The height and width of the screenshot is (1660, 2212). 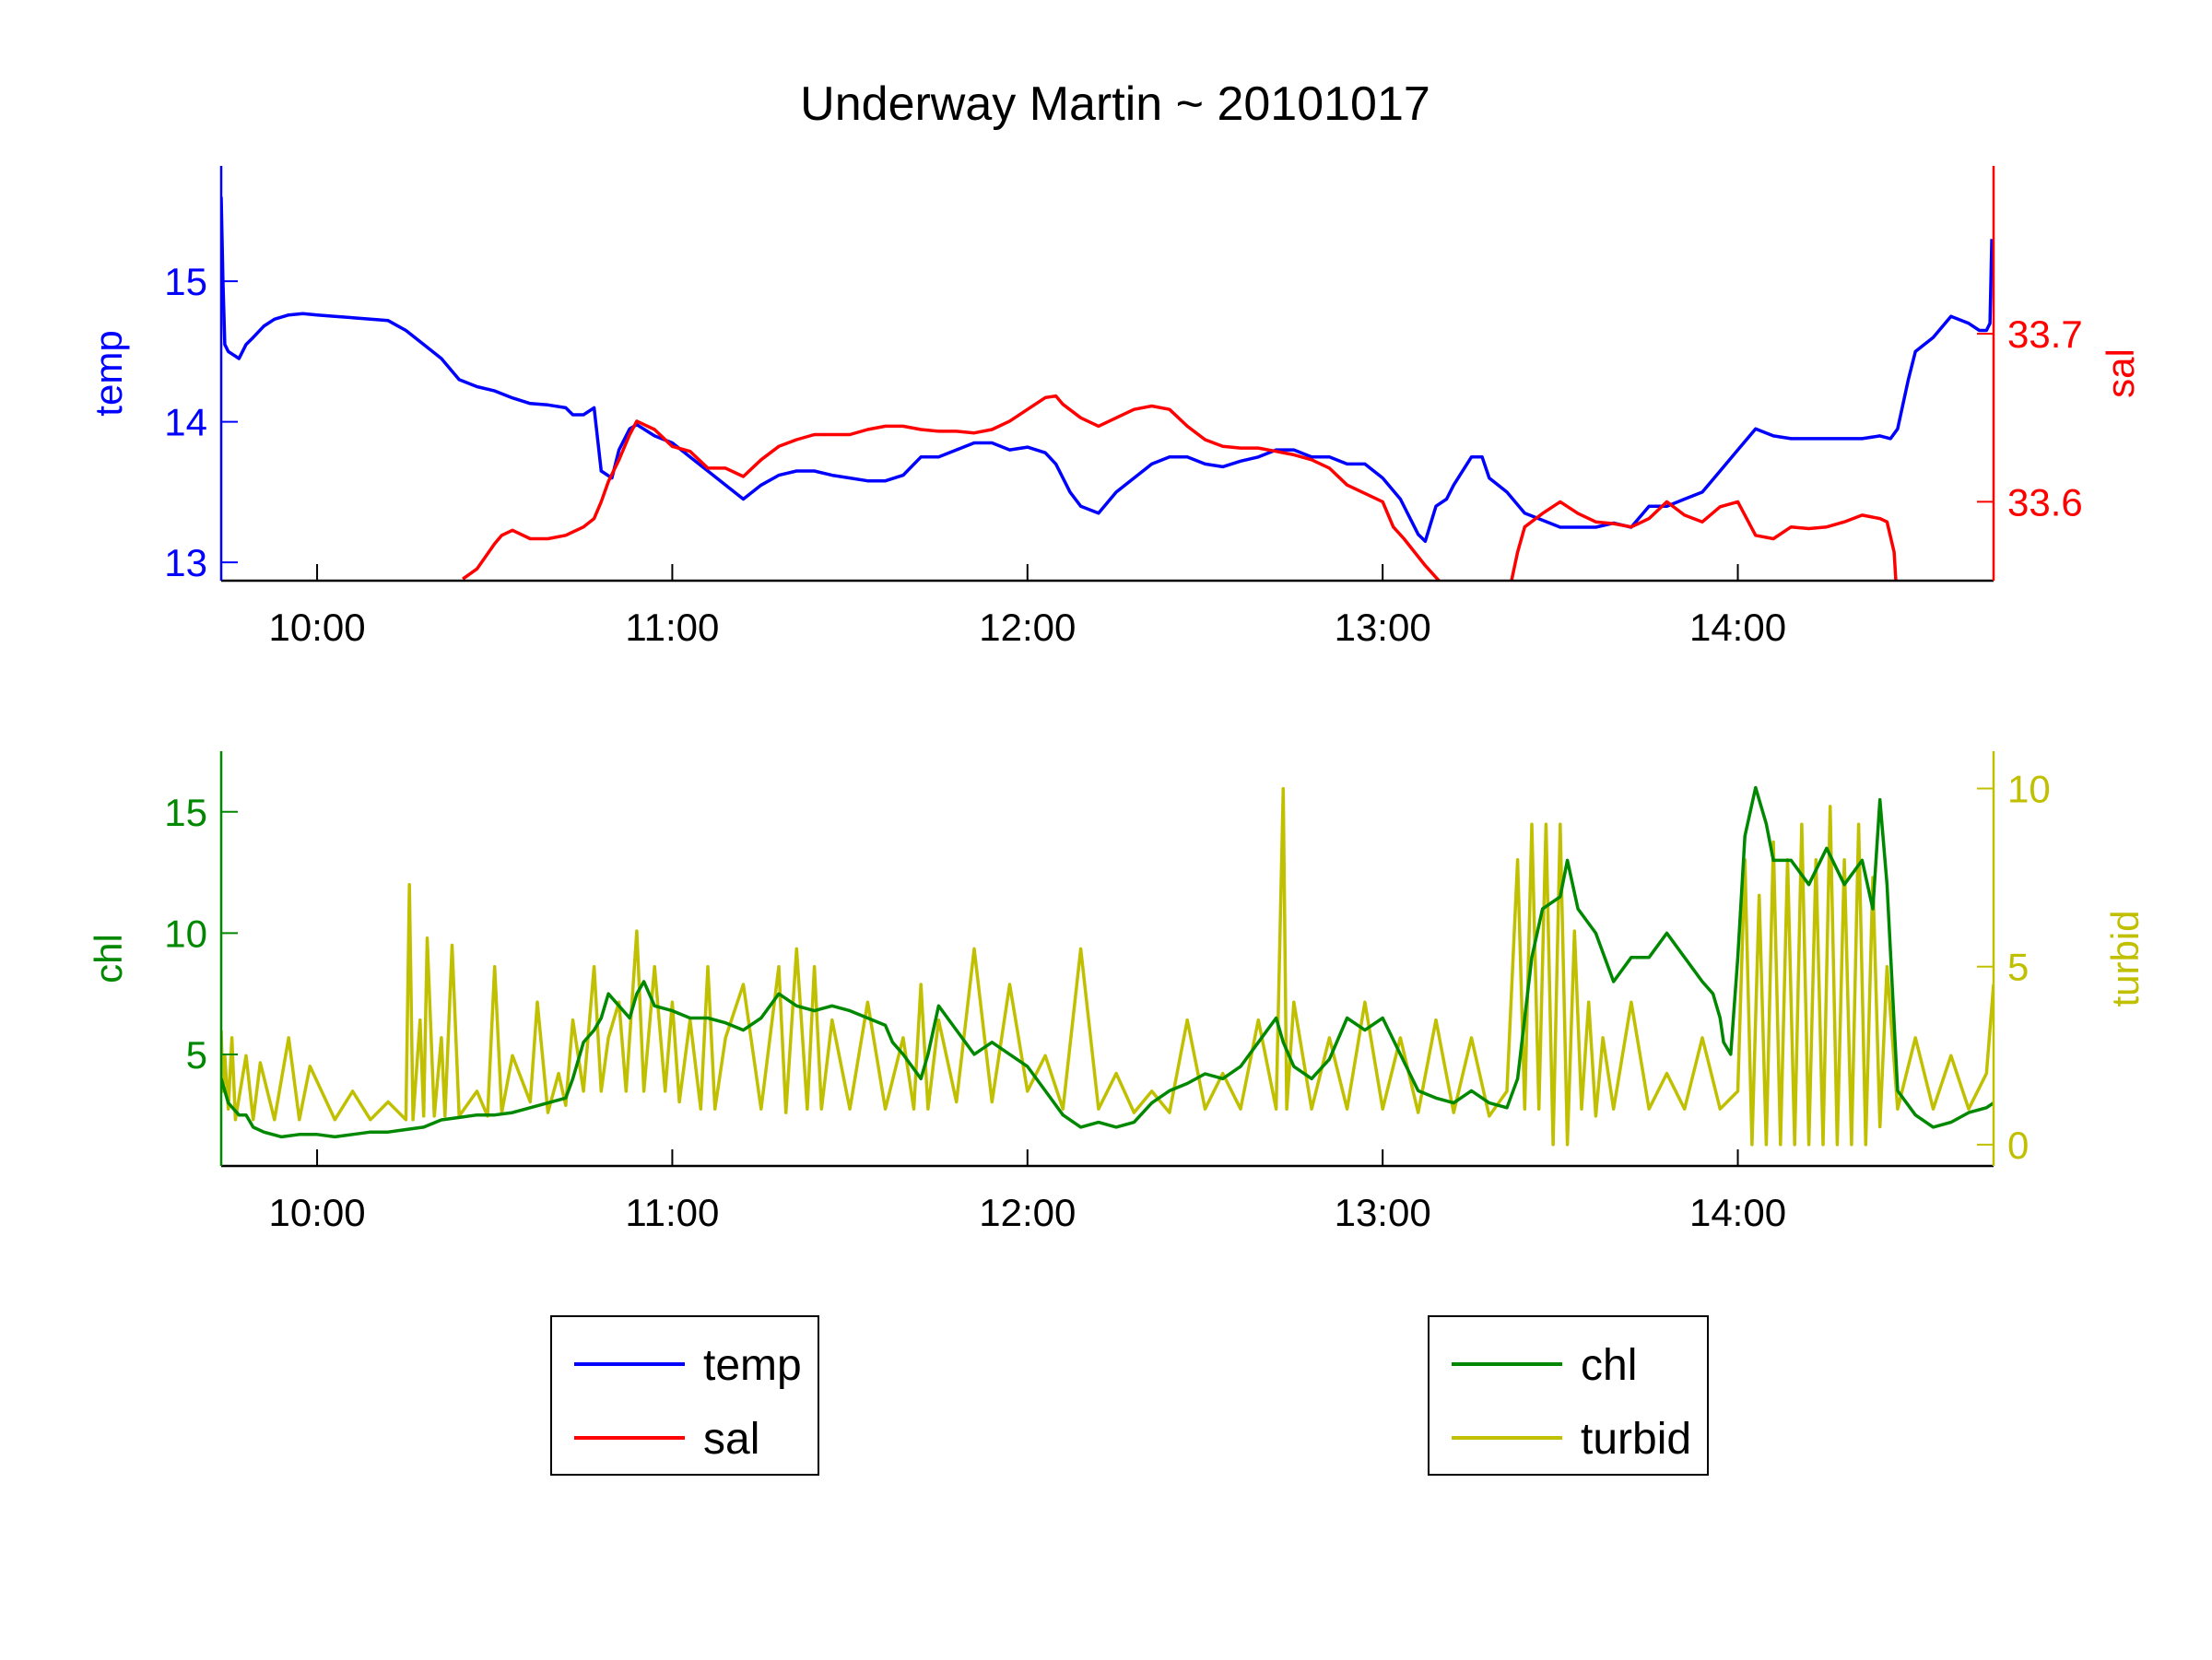 I want to click on right-axis-label: sal, so click(x=2120, y=373).